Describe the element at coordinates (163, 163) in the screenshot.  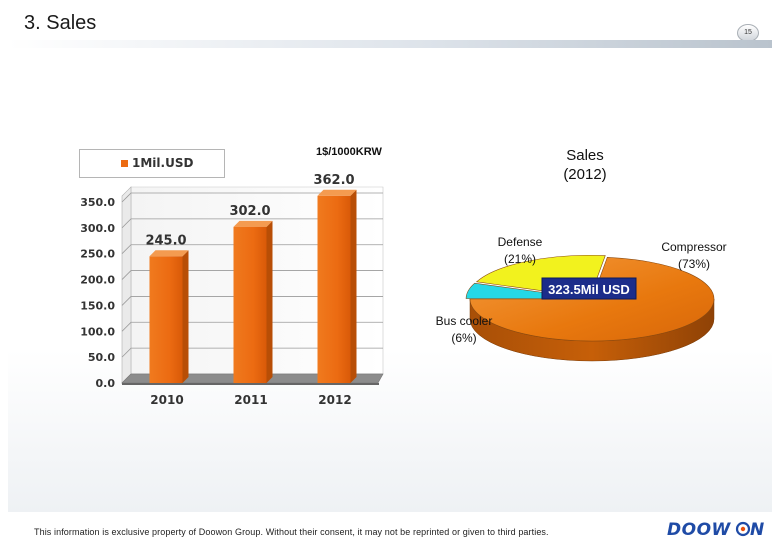
I see `legend-label: 1Mil.USD` at that location.